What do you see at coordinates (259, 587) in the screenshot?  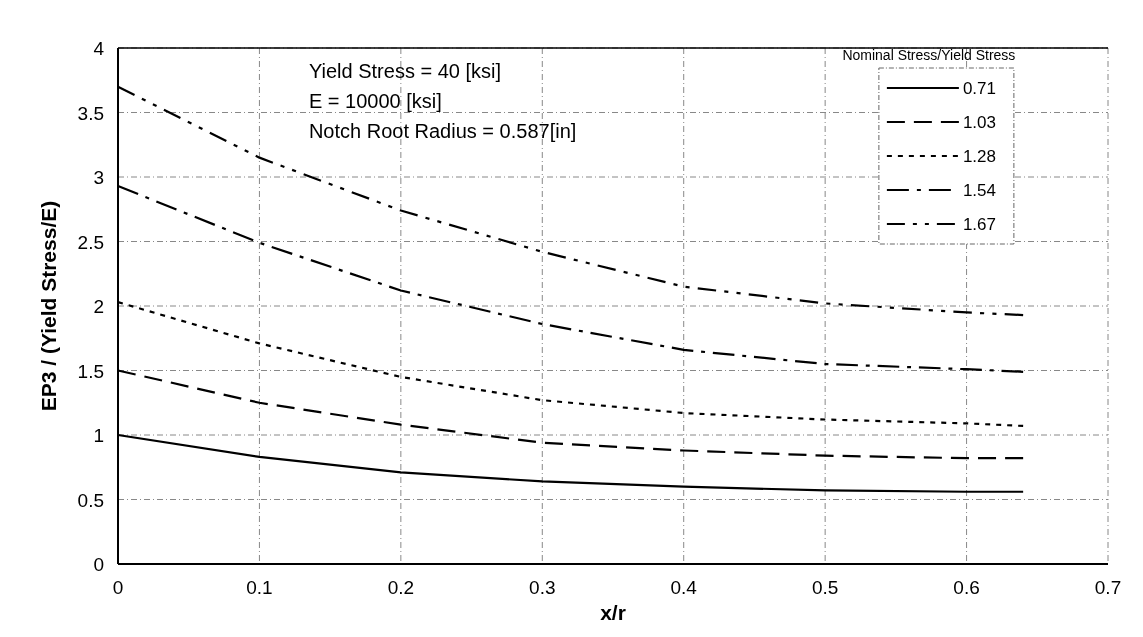 I see `x-tick-label: 0.1` at bounding box center [259, 587].